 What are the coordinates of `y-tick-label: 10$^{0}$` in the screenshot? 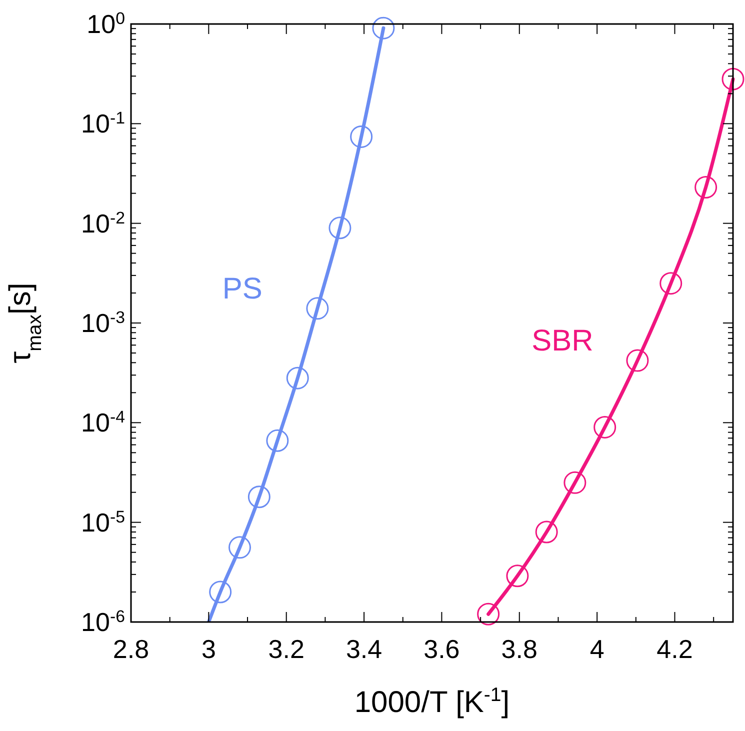 It's located at (105, 23).